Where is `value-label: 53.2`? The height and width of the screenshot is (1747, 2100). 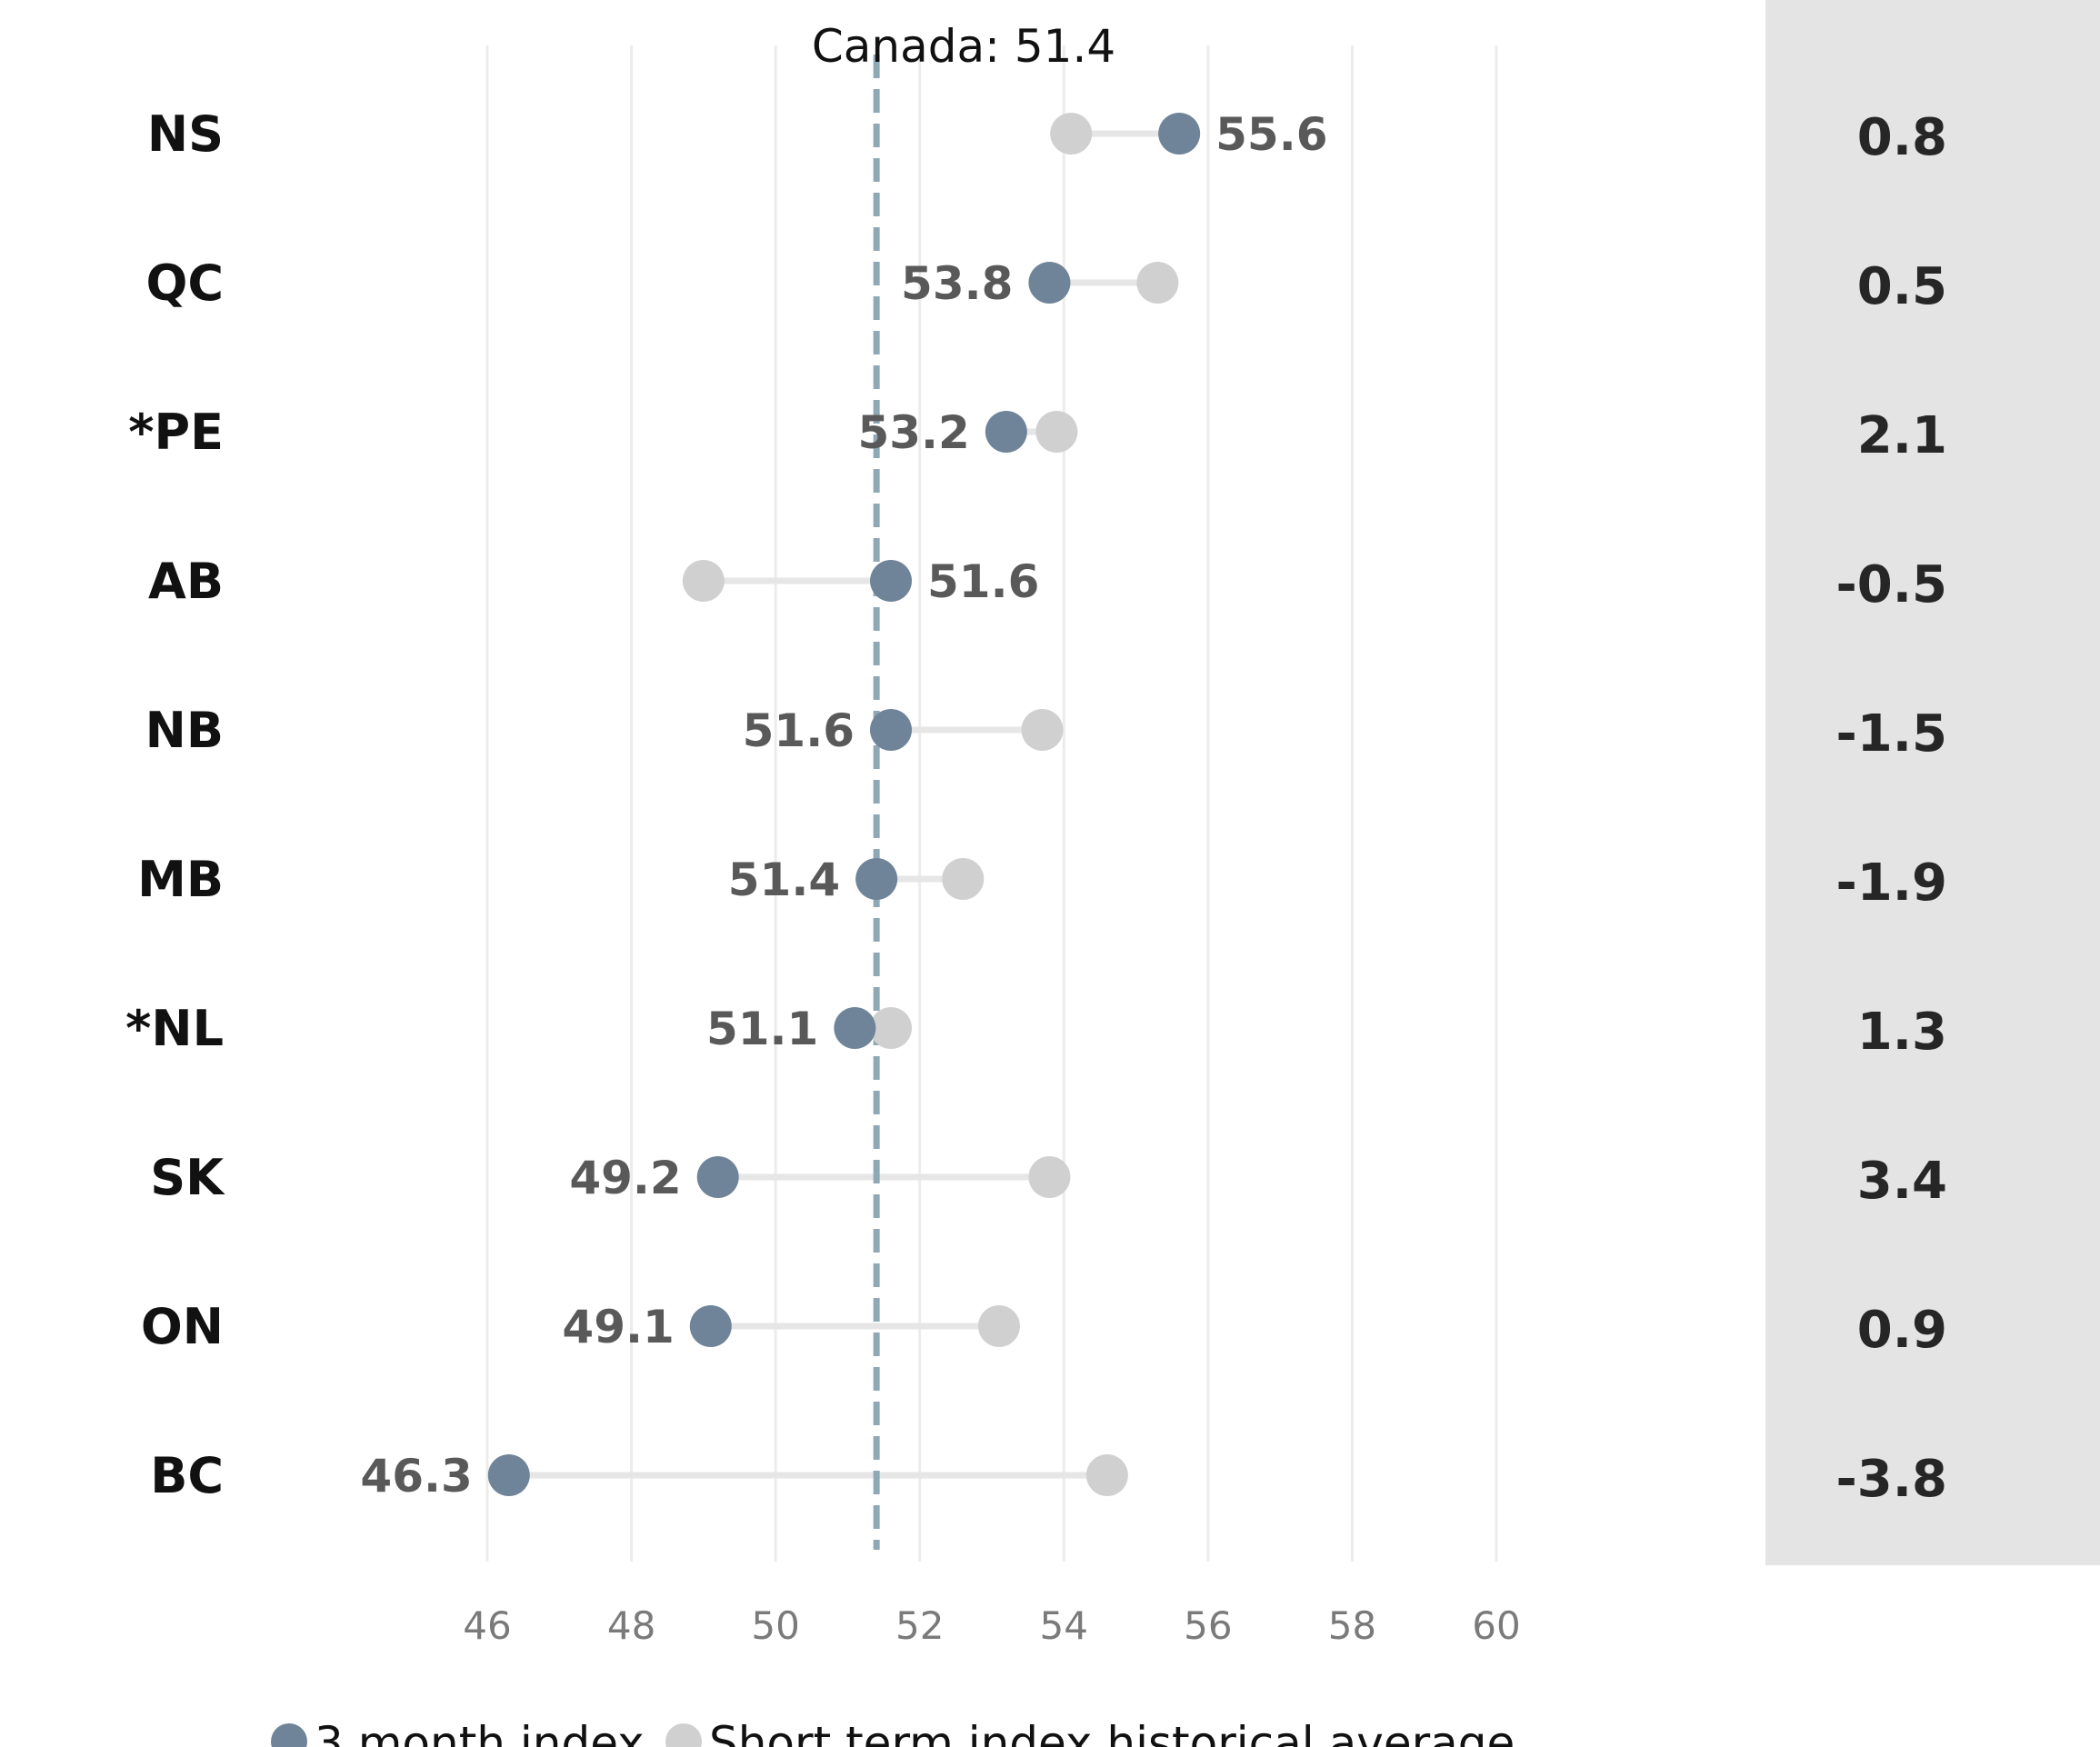 value-label: 53.2 is located at coordinates (913, 432).